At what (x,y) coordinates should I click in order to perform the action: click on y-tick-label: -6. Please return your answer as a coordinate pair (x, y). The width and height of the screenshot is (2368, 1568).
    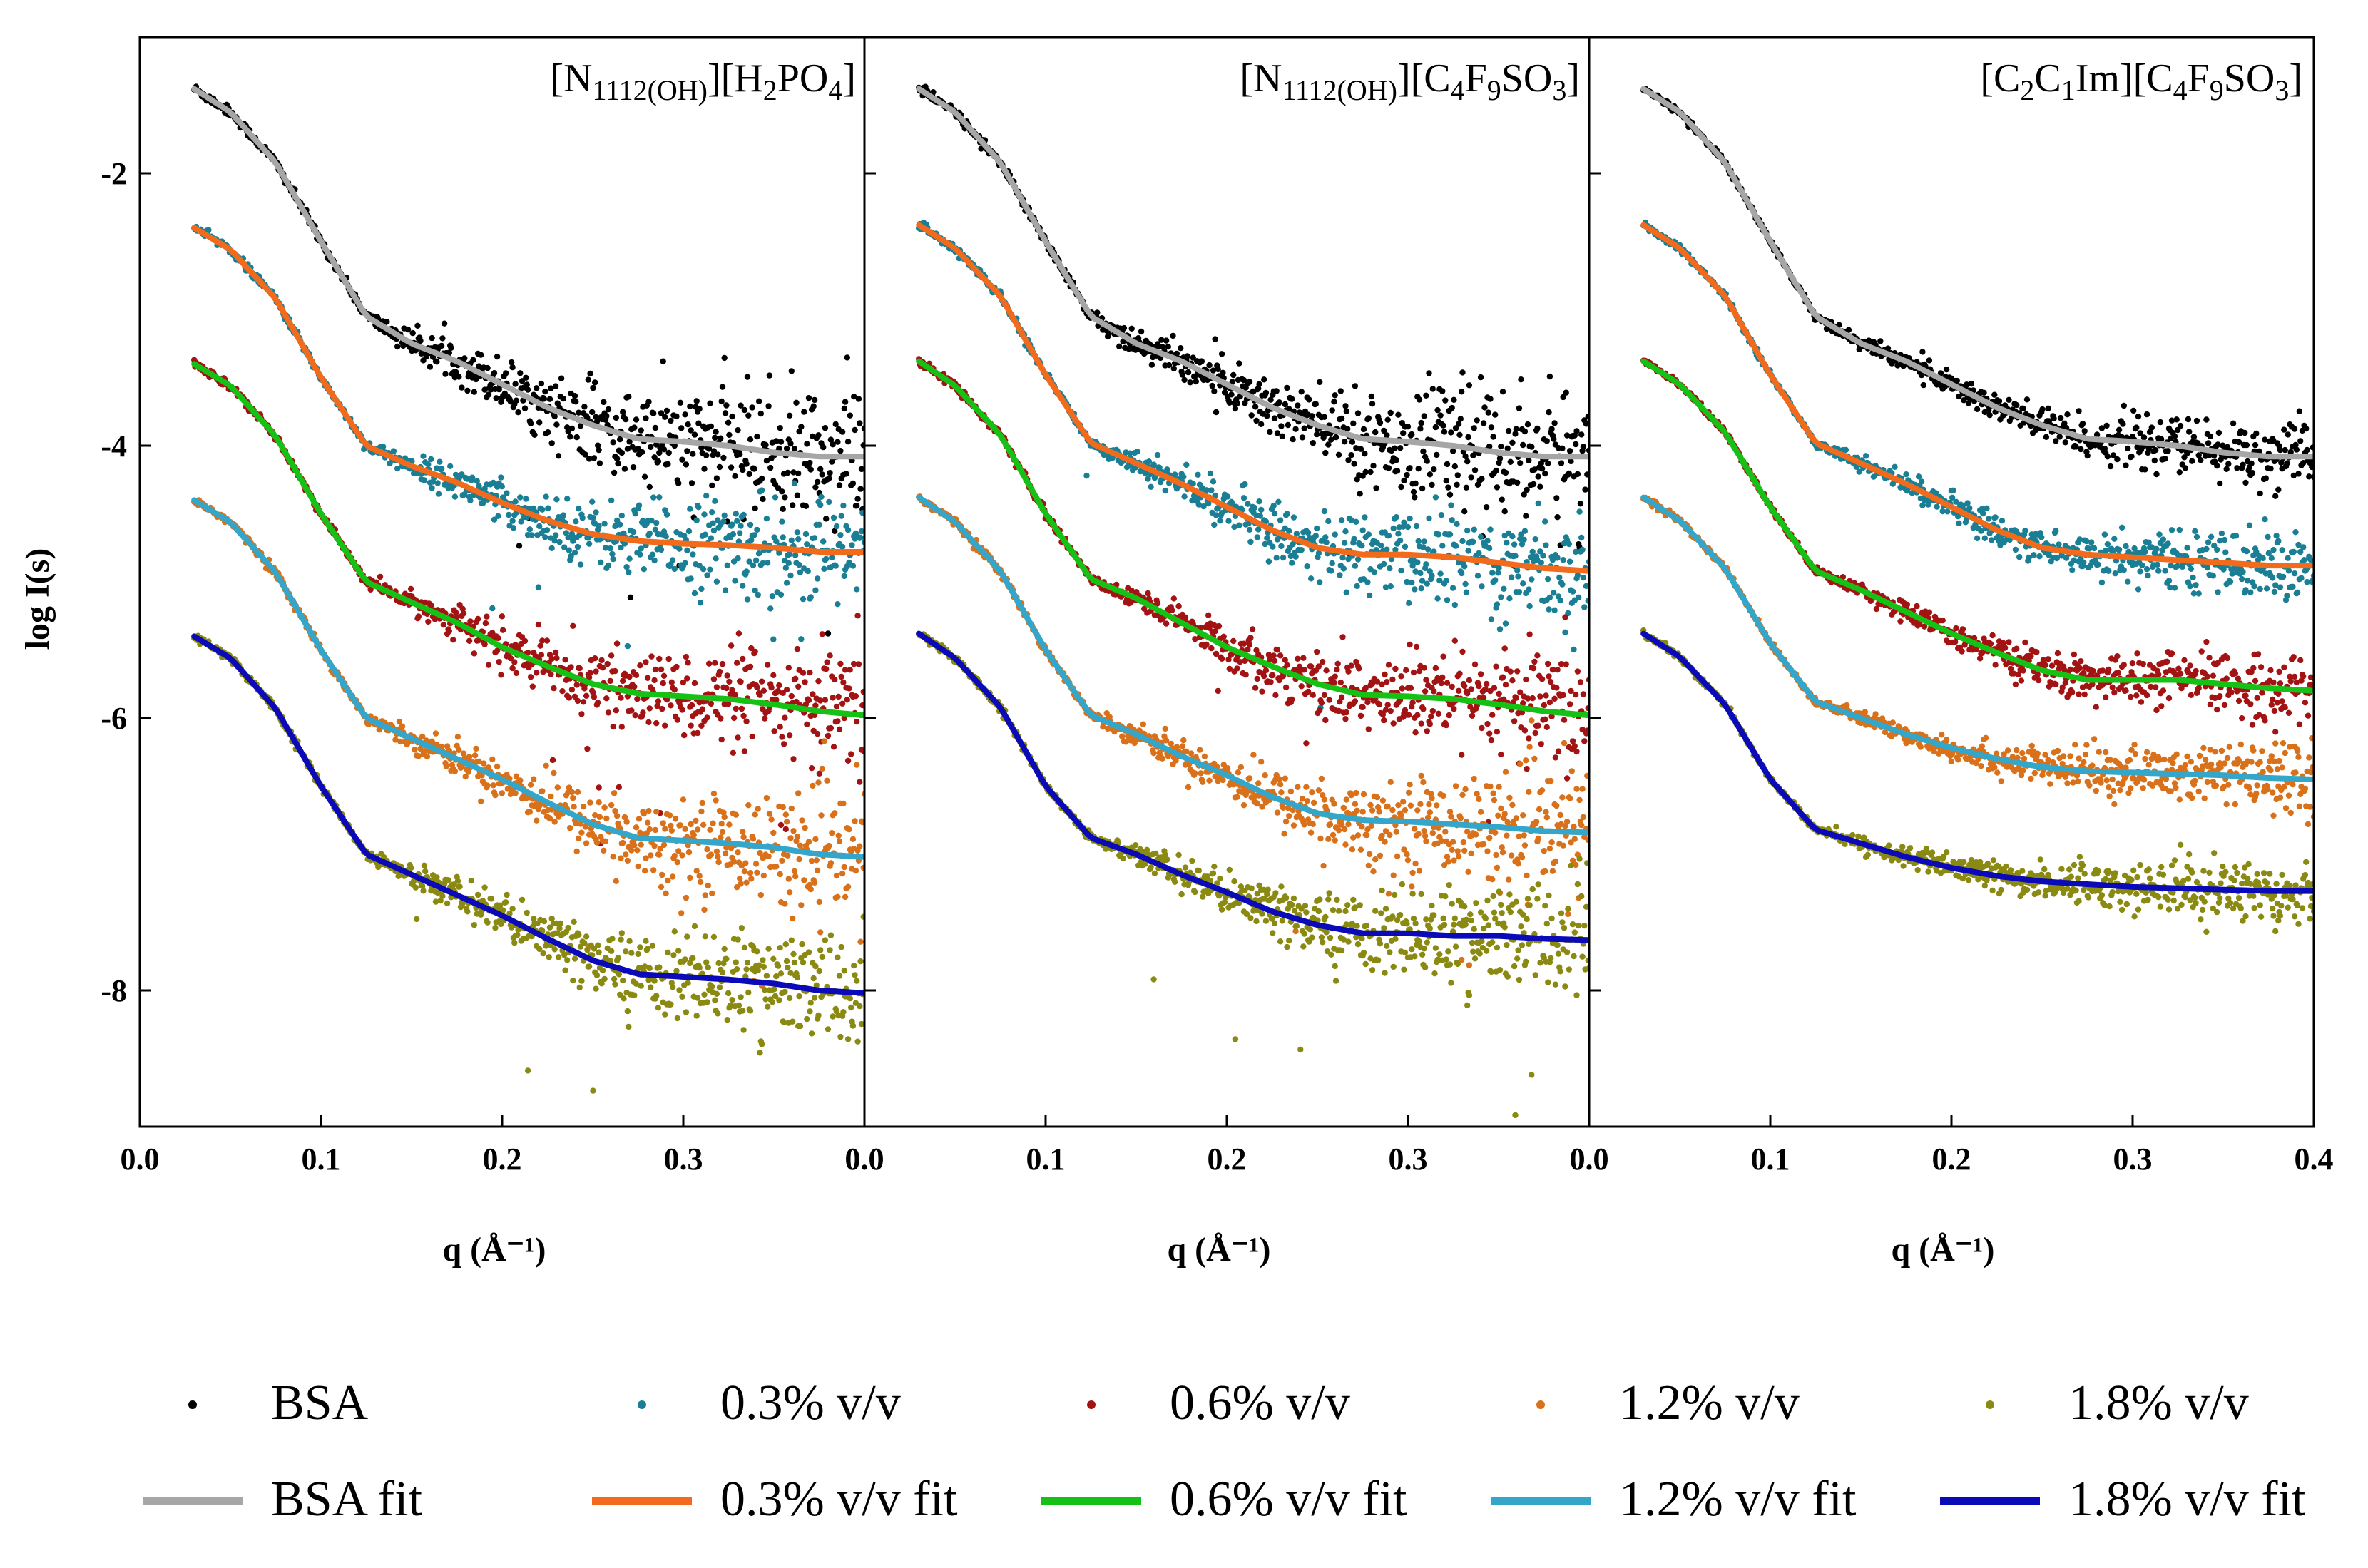
    Looking at the image, I should click on (114, 718).